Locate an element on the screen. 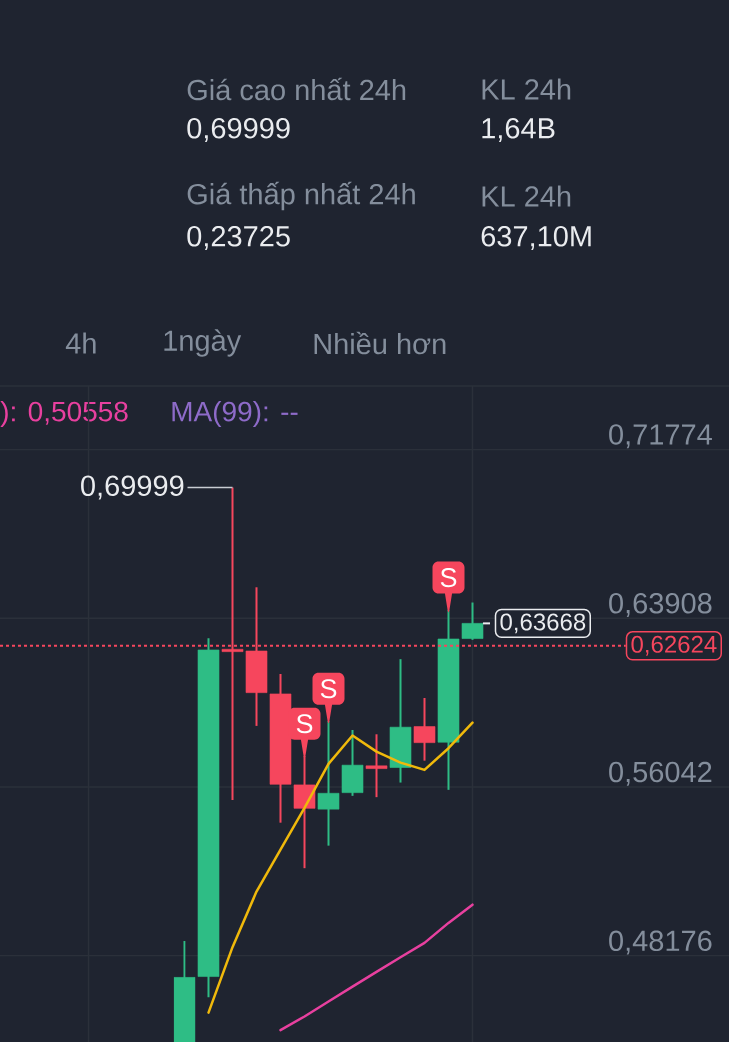 Image resolution: width=729 pixels, height=1042 pixels. annotation: MA(99): -- is located at coordinates (235, 414).